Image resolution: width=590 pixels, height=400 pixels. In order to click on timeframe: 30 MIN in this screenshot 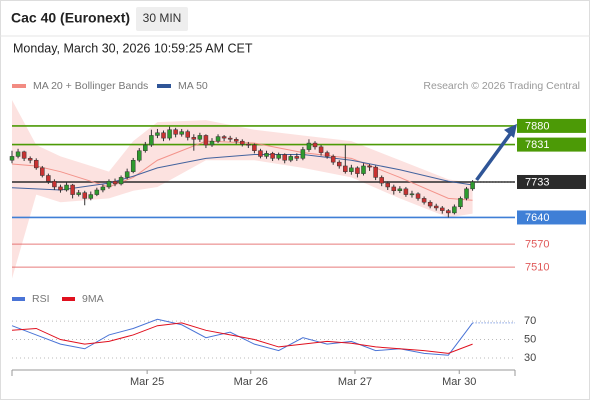, I will do `click(162, 18)`.